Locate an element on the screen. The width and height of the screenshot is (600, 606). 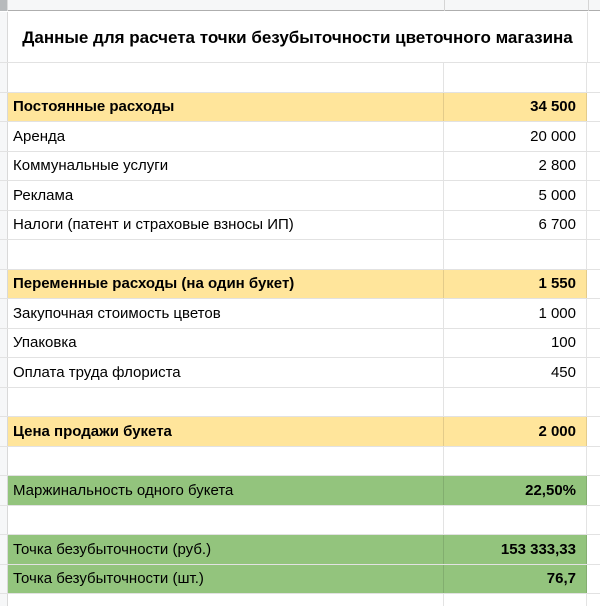
cell-value: 6 700 is located at coordinates (515, 224).